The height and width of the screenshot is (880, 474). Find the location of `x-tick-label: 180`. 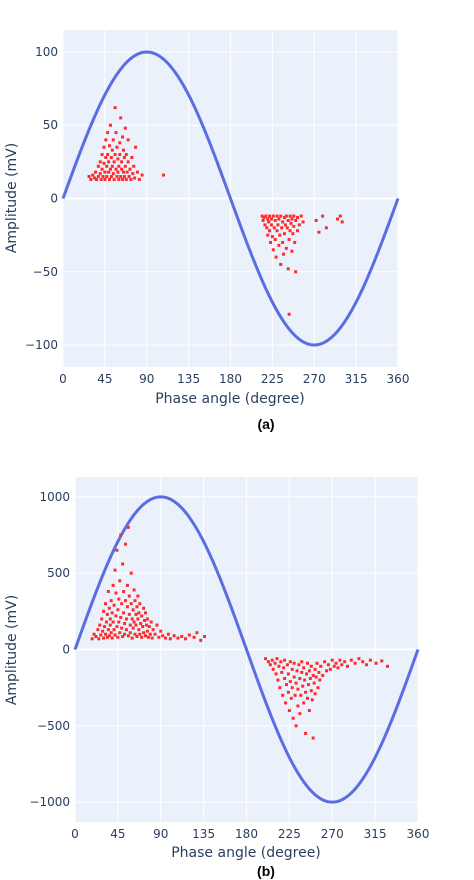

x-tick-label: 180 is located at coordinates (230, 379).